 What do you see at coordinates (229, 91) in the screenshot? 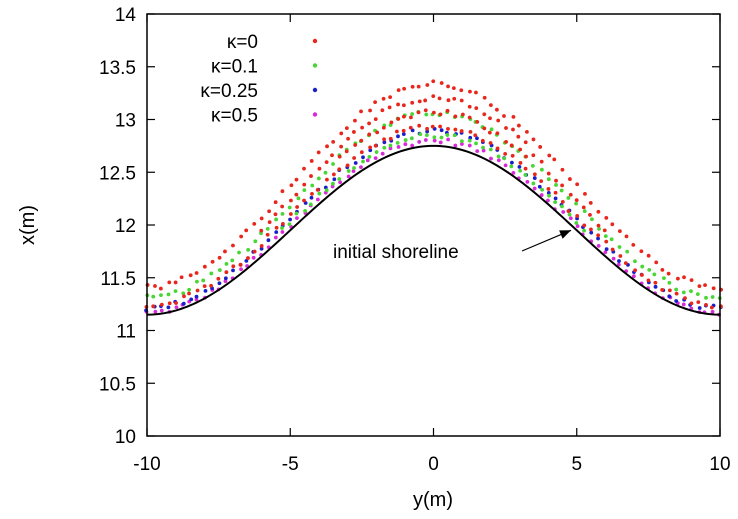
I see `legend-label: κ=0.25` at bounding box center [229, 91].